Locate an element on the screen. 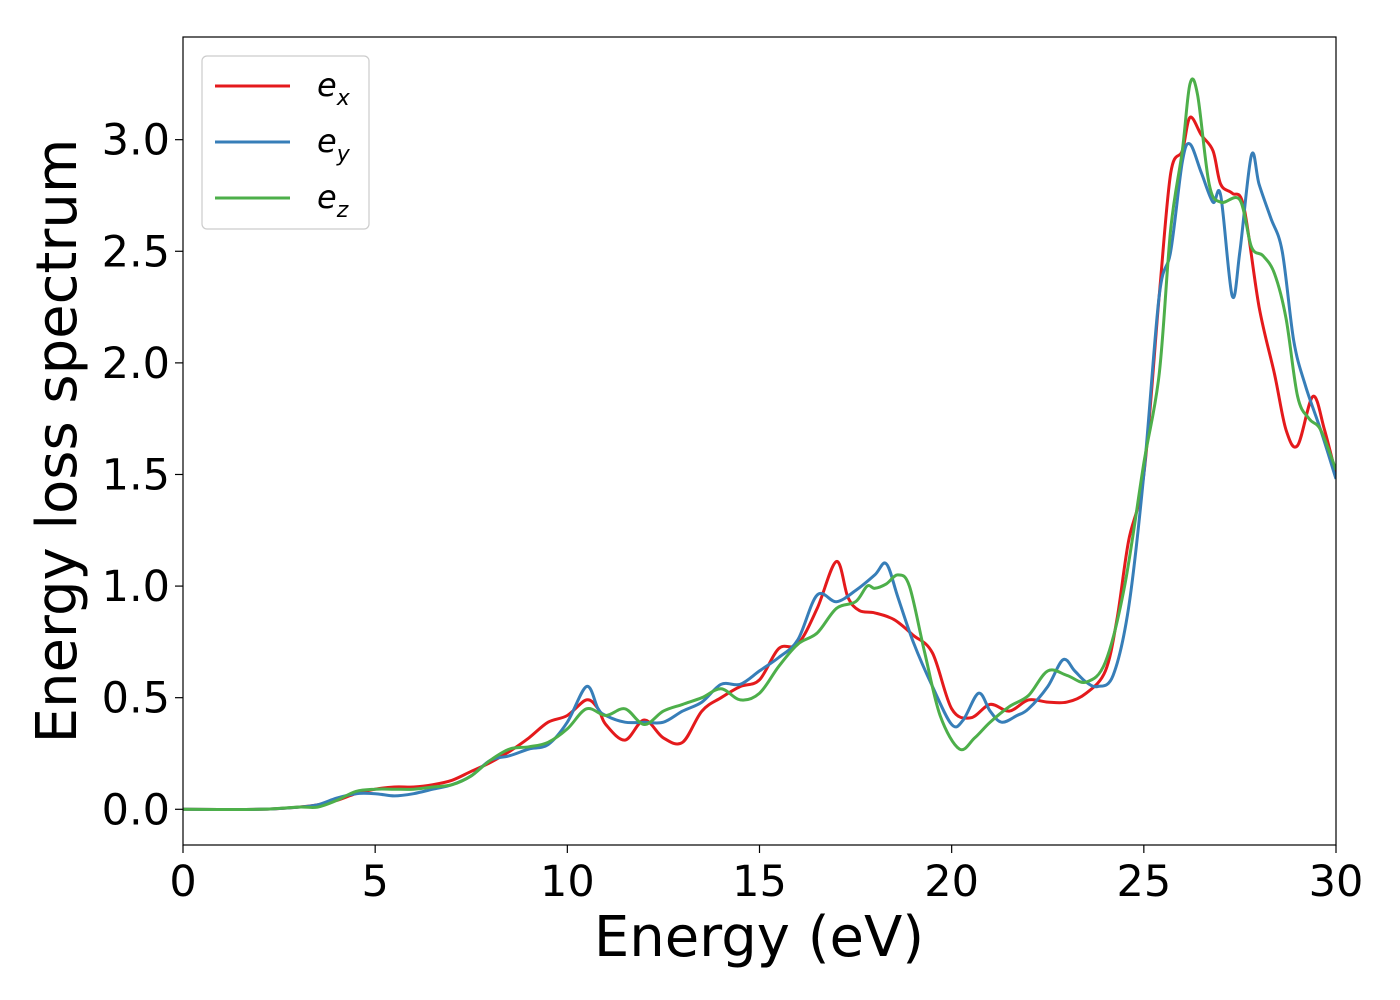  x-tick-label: 20 is located at coordinates (951, 882).